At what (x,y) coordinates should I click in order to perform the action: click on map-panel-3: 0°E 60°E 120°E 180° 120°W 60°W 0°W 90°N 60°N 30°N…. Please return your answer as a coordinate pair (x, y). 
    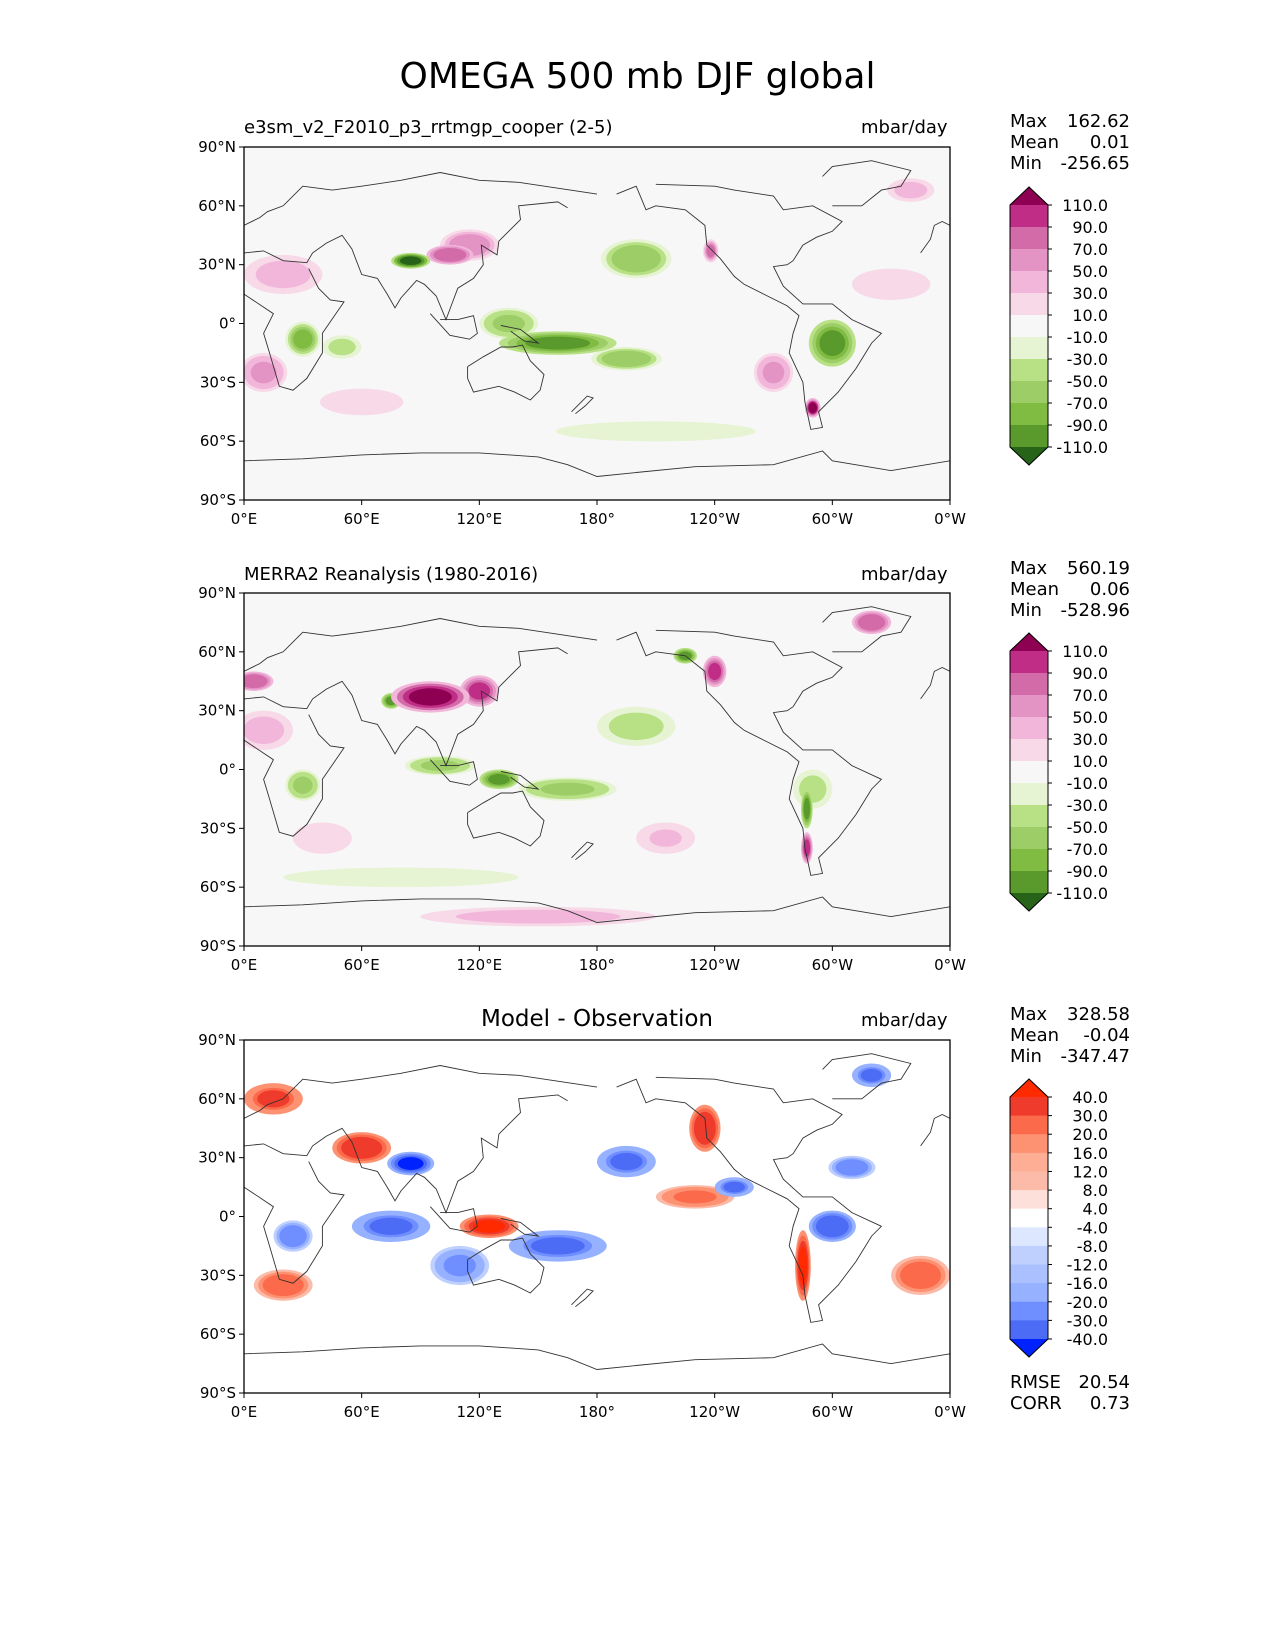
    Looking at the image, I should click on (582, 1226).